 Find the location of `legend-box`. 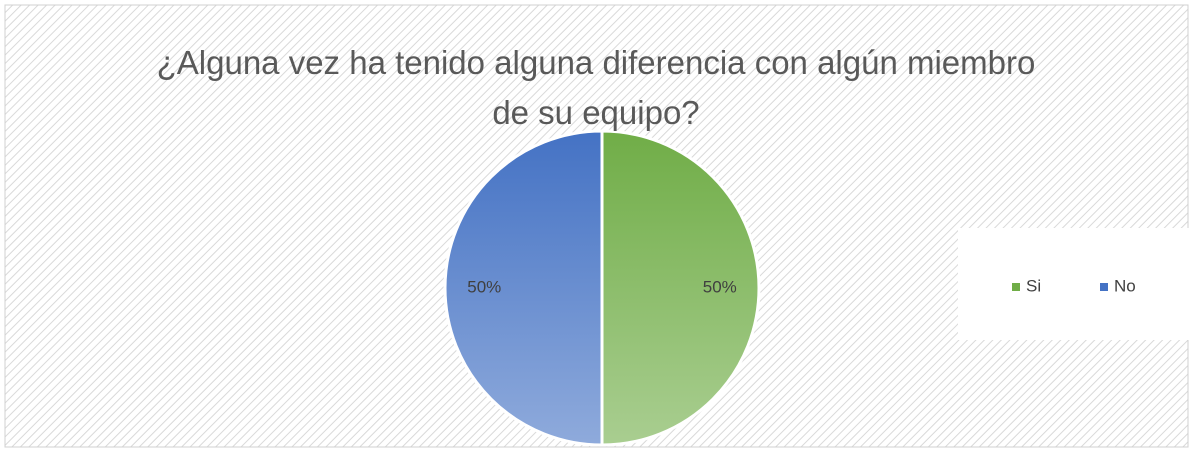

legend-box is located at coordinates (1074, 284).